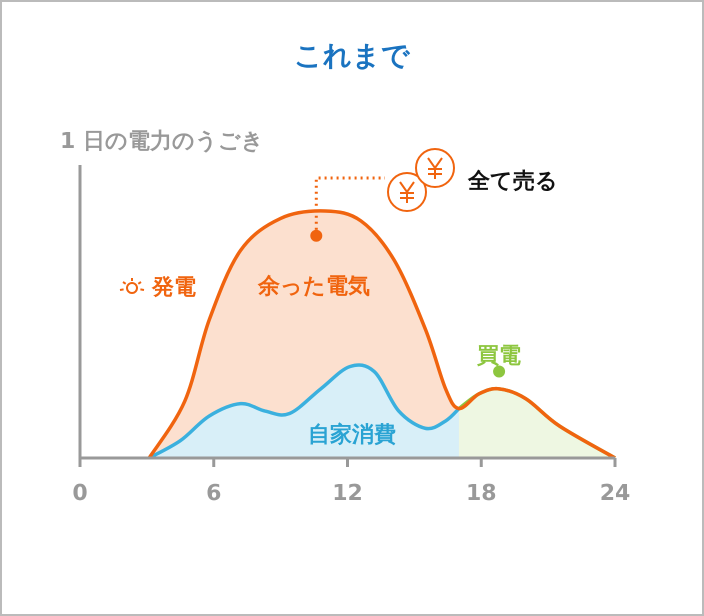  Describe the element at coordinates (80, 493) in the screenshot. I see `x-tick-label: 0` at that location.